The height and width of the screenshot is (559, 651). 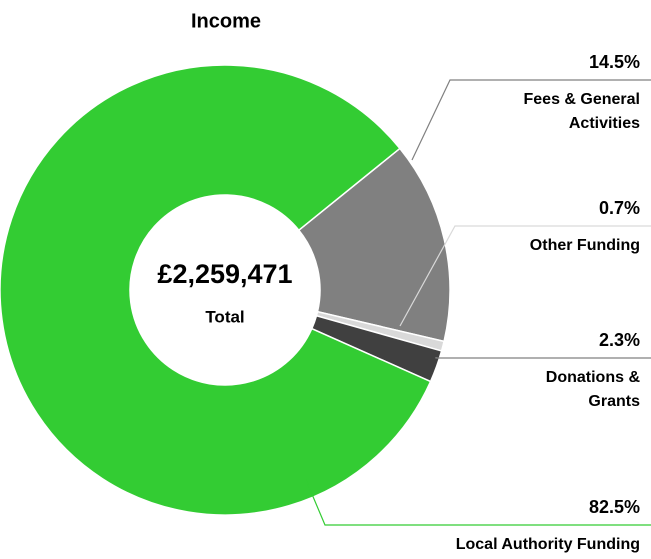 What do you see at coordinates (592, 389) in the screenshot?
I see `category-label: Donations & Grants` at bounding box center [592, 389].